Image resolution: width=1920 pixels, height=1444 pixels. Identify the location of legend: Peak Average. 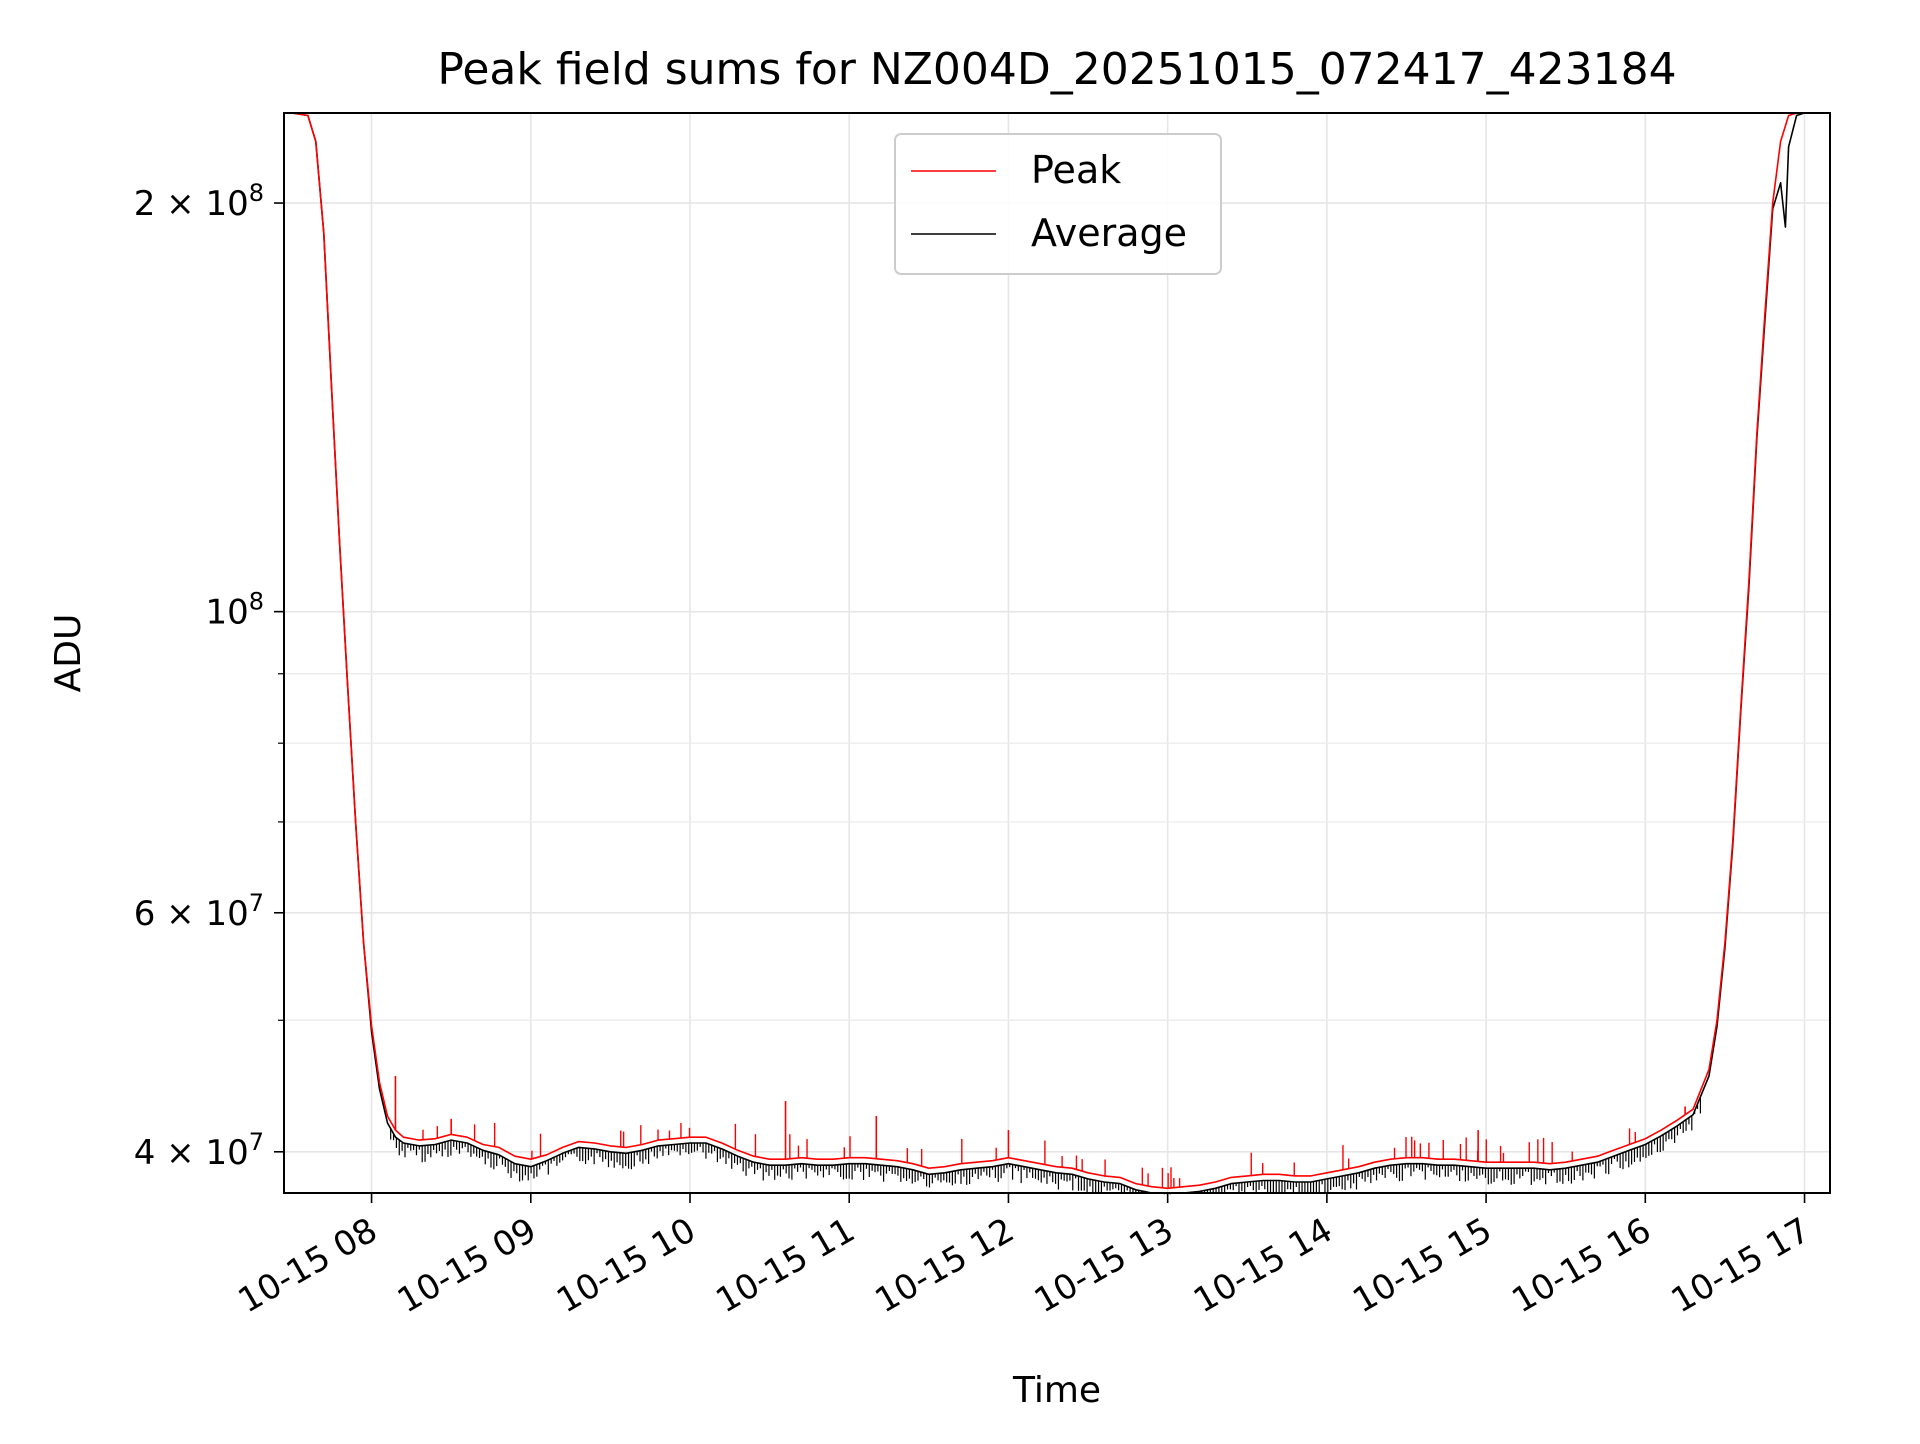
(1058, 204).